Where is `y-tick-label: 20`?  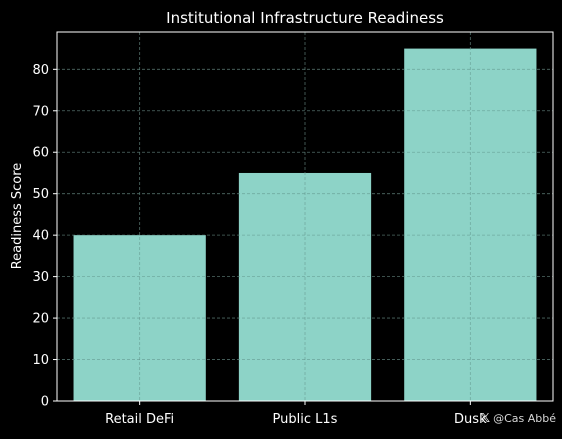 y-tick-label: 20 is located at coordinates (40, 319).